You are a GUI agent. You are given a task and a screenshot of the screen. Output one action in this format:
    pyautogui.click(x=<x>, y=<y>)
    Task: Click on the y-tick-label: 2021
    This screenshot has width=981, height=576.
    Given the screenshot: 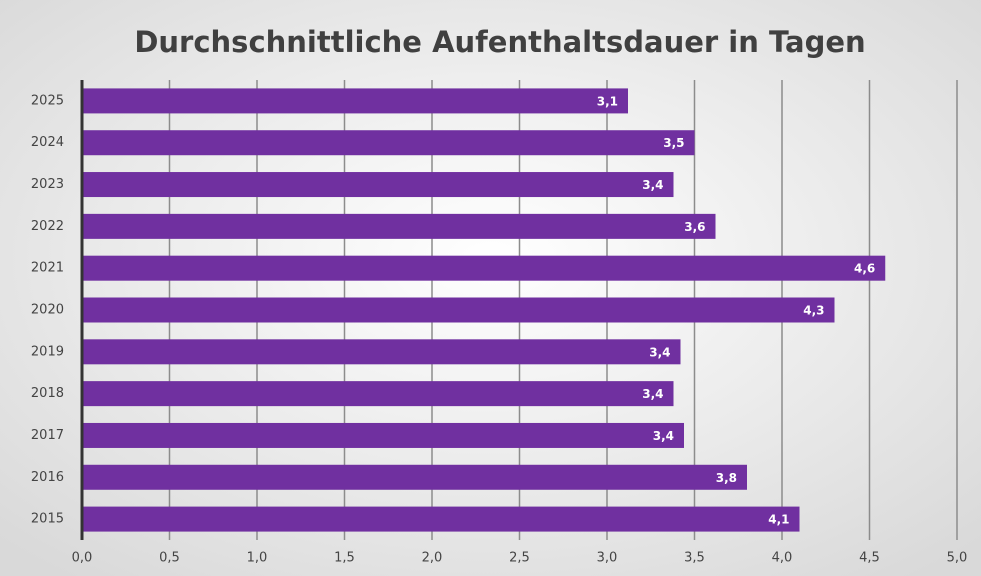 What is the action you would take?
    pyautogui.click(x=47, y=268)
    